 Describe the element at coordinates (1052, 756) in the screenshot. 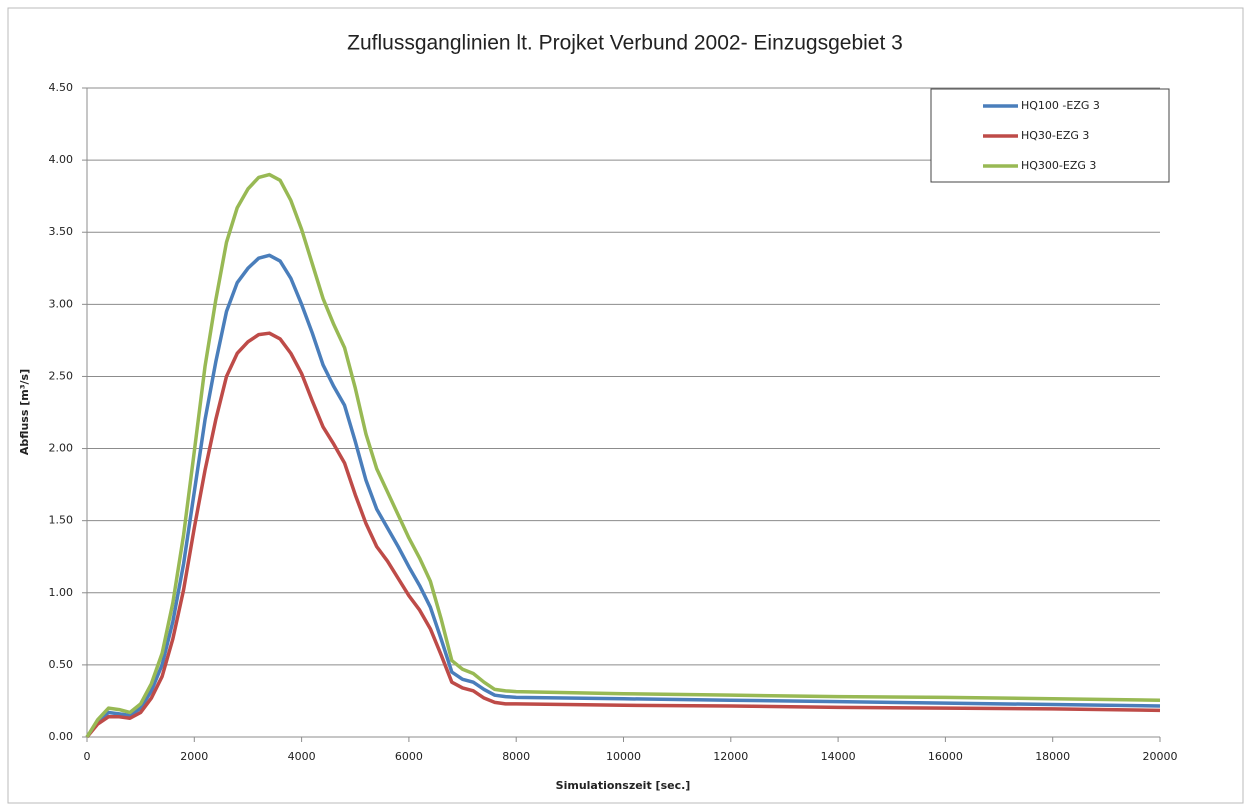

I see `x-tick-label: 18000` at that location.